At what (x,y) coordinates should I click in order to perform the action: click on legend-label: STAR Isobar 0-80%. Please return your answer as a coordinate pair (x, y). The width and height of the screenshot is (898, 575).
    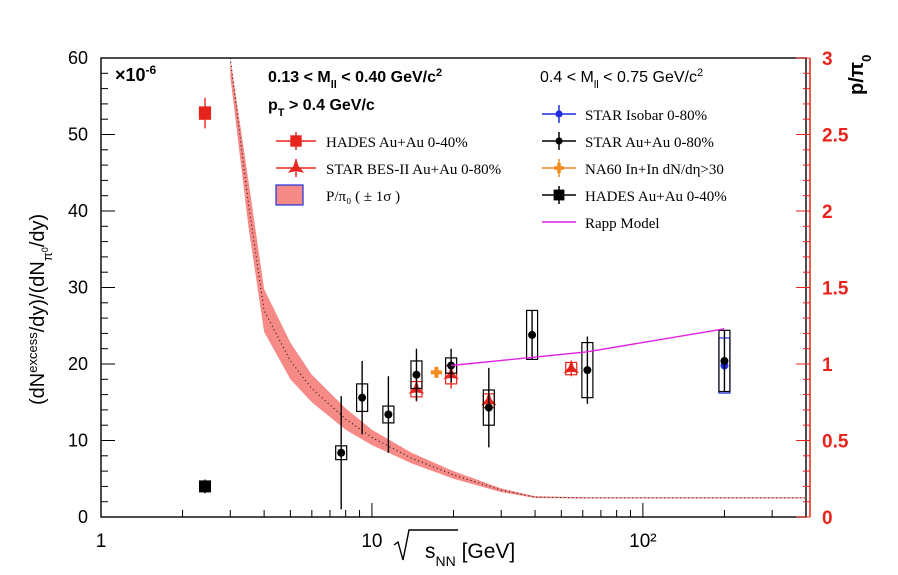
    Looking at the image, I should click on (646, 116).